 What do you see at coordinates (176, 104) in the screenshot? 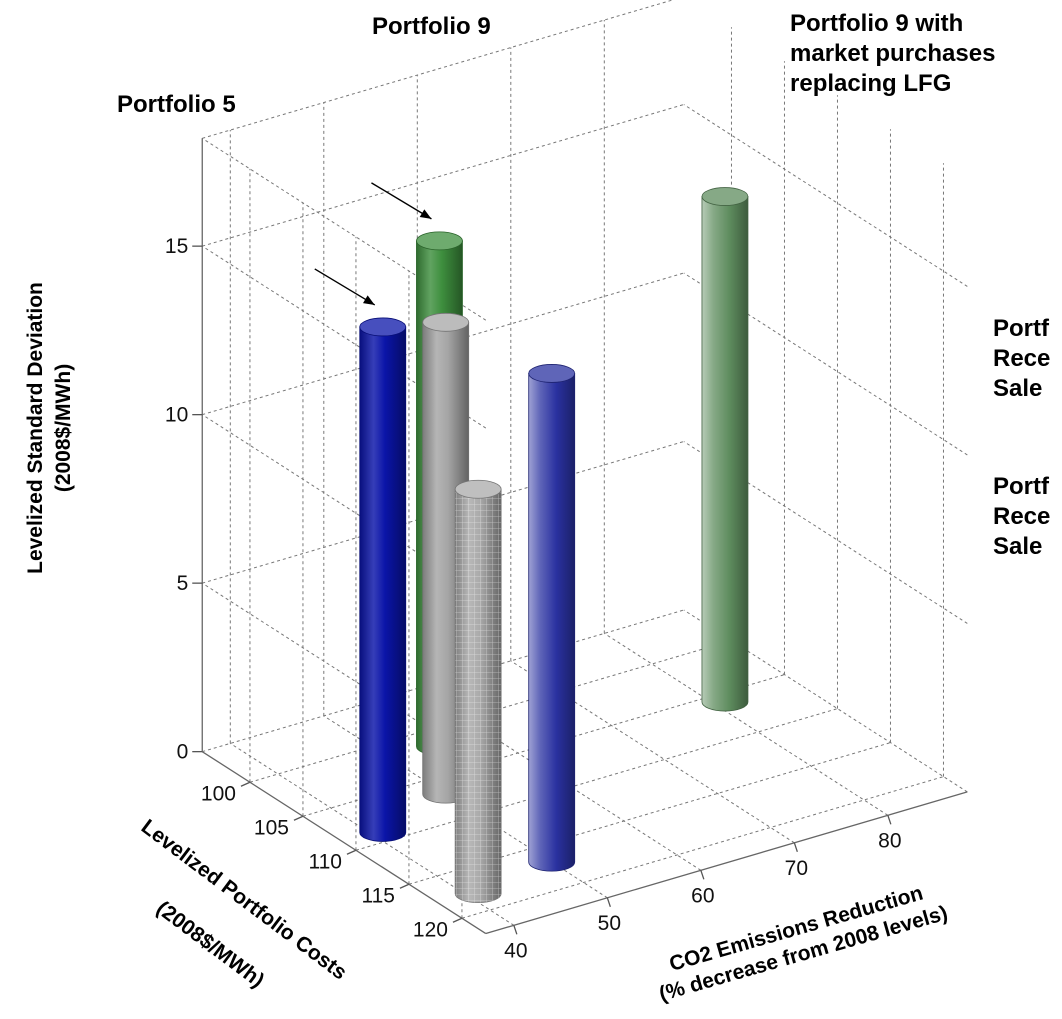
I see `annotation-label: Portfolio 5` at bounding box center [176, 104].